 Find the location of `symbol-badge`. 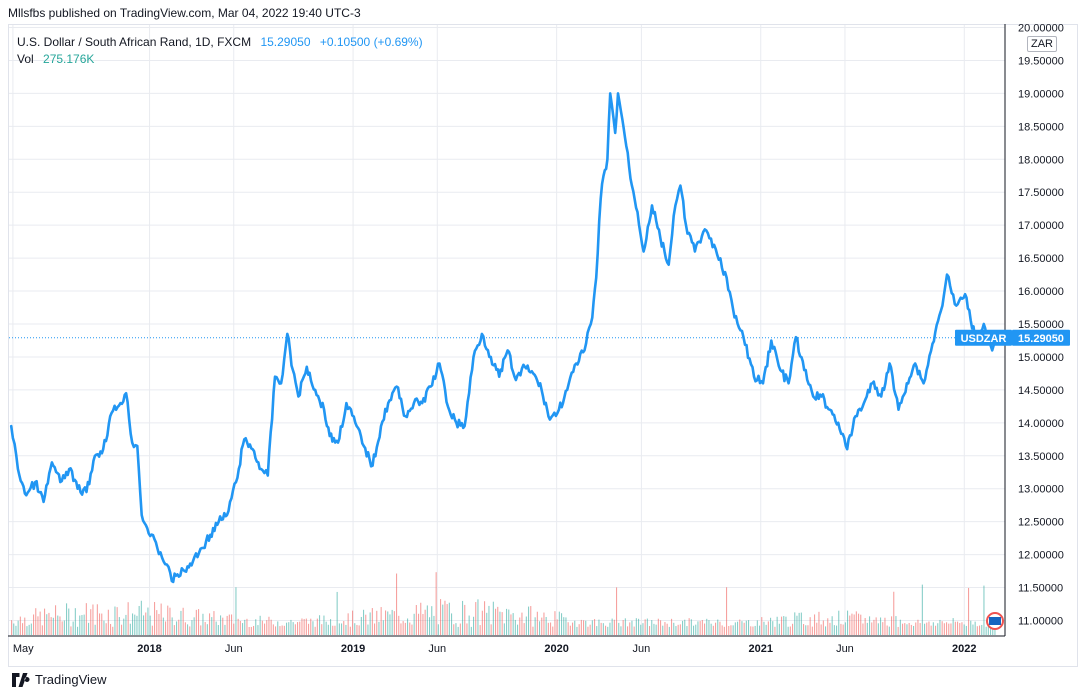

symbol-badge is located at coordinates (983, 337).